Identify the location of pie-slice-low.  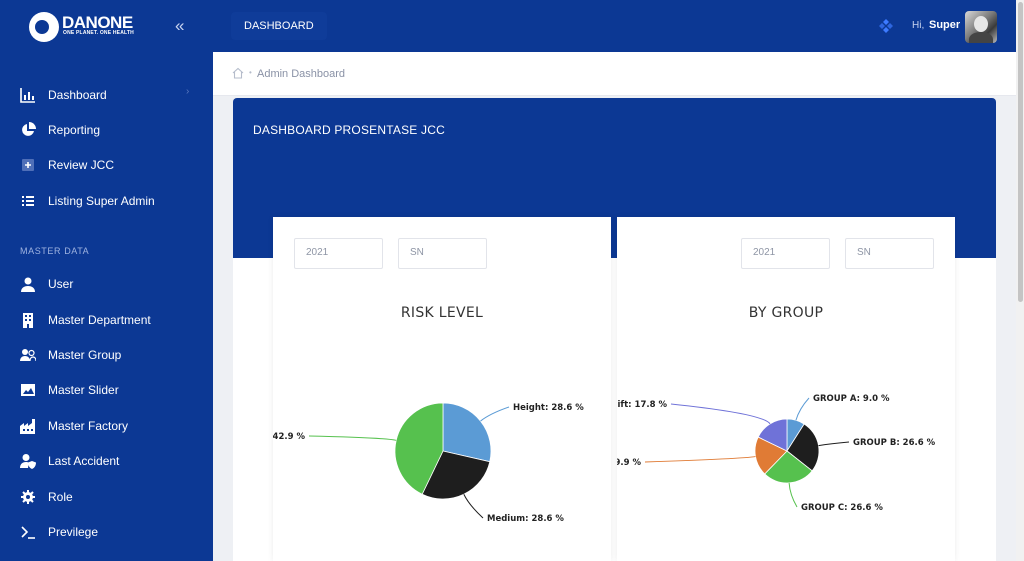
(419, 448).